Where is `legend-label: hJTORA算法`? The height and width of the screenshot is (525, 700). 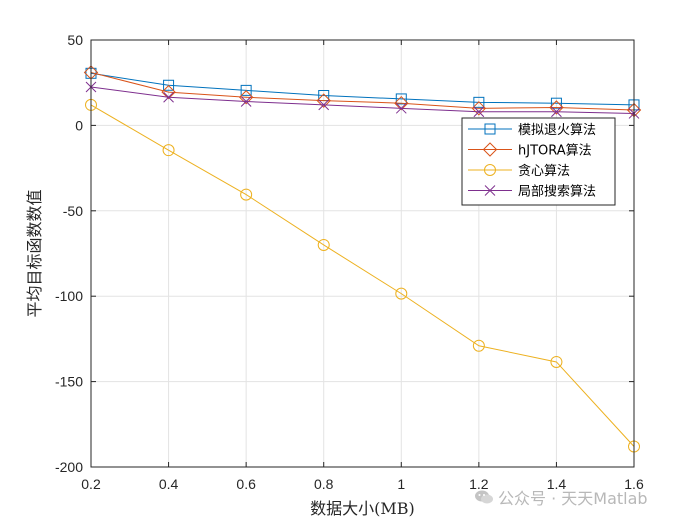 legend-label: hJTORA算法 is located at coordinates (555, 151).